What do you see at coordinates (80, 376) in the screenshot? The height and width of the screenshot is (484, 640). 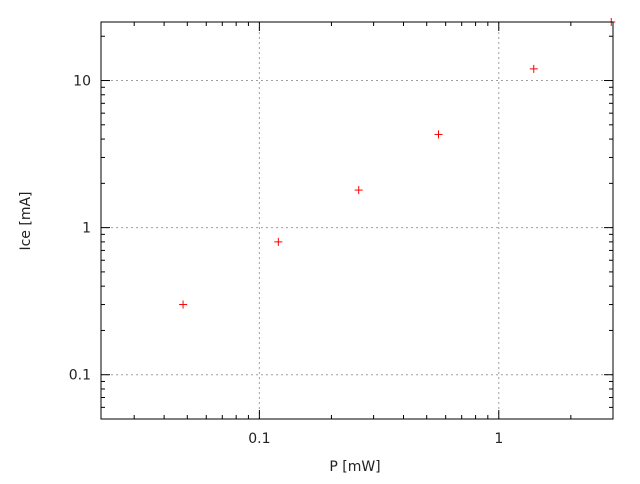 I see `y-tick-label: 0.1` at bounding box center [80, 376].